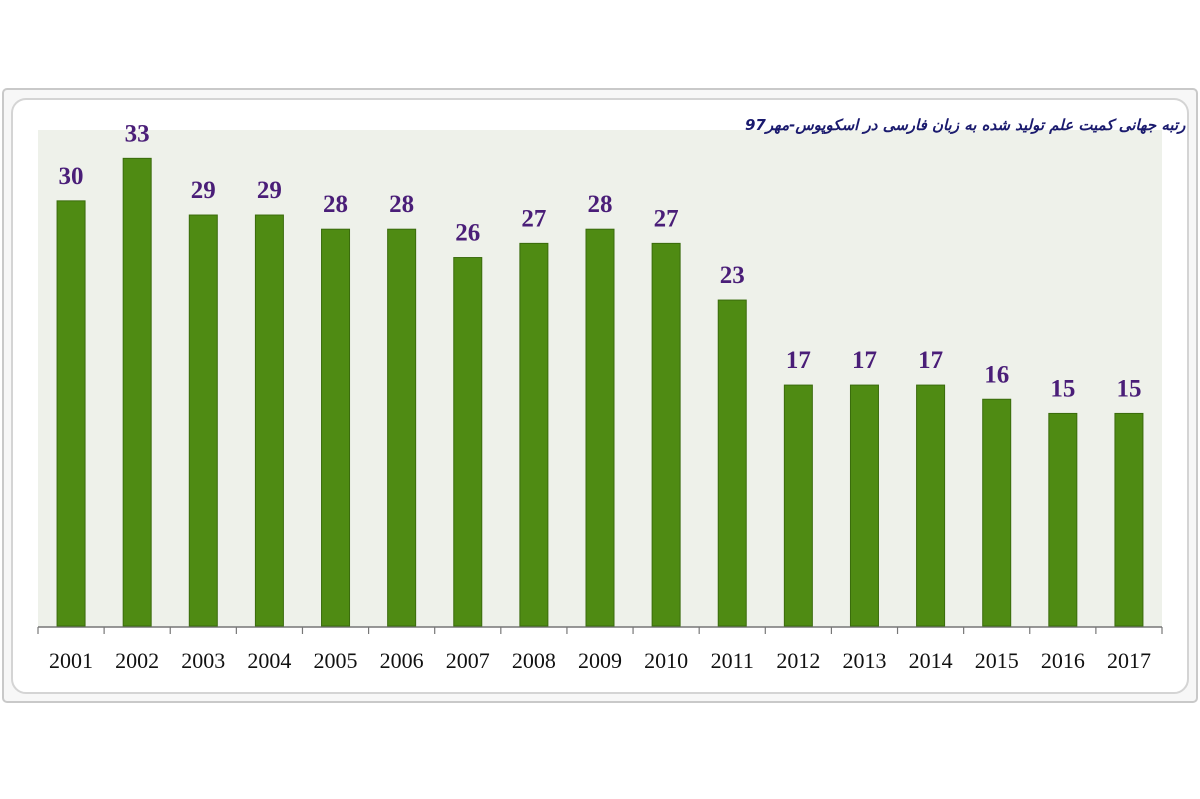 Image resolution: width=1200 pixels, height=799 pixels. What do you see at coordinates (467, 233) in the screenshot?
I see `data-label: 26` at bounding box center [467, 233].